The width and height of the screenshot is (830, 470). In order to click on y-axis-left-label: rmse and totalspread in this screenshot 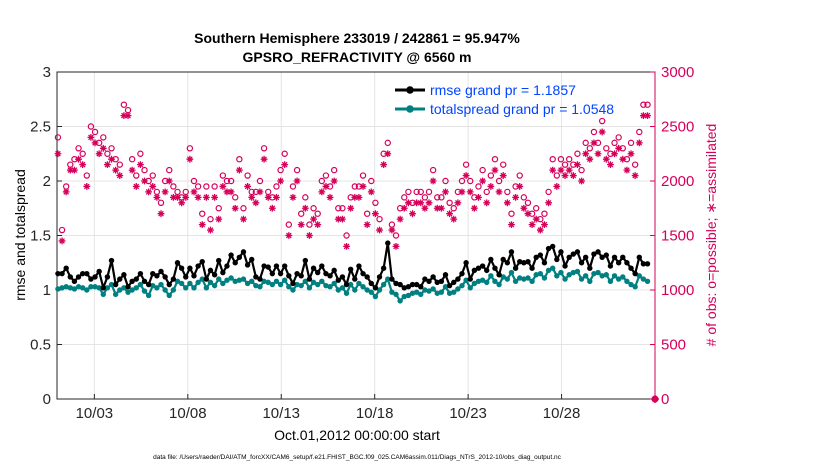, I will do `click(20, 235)`.